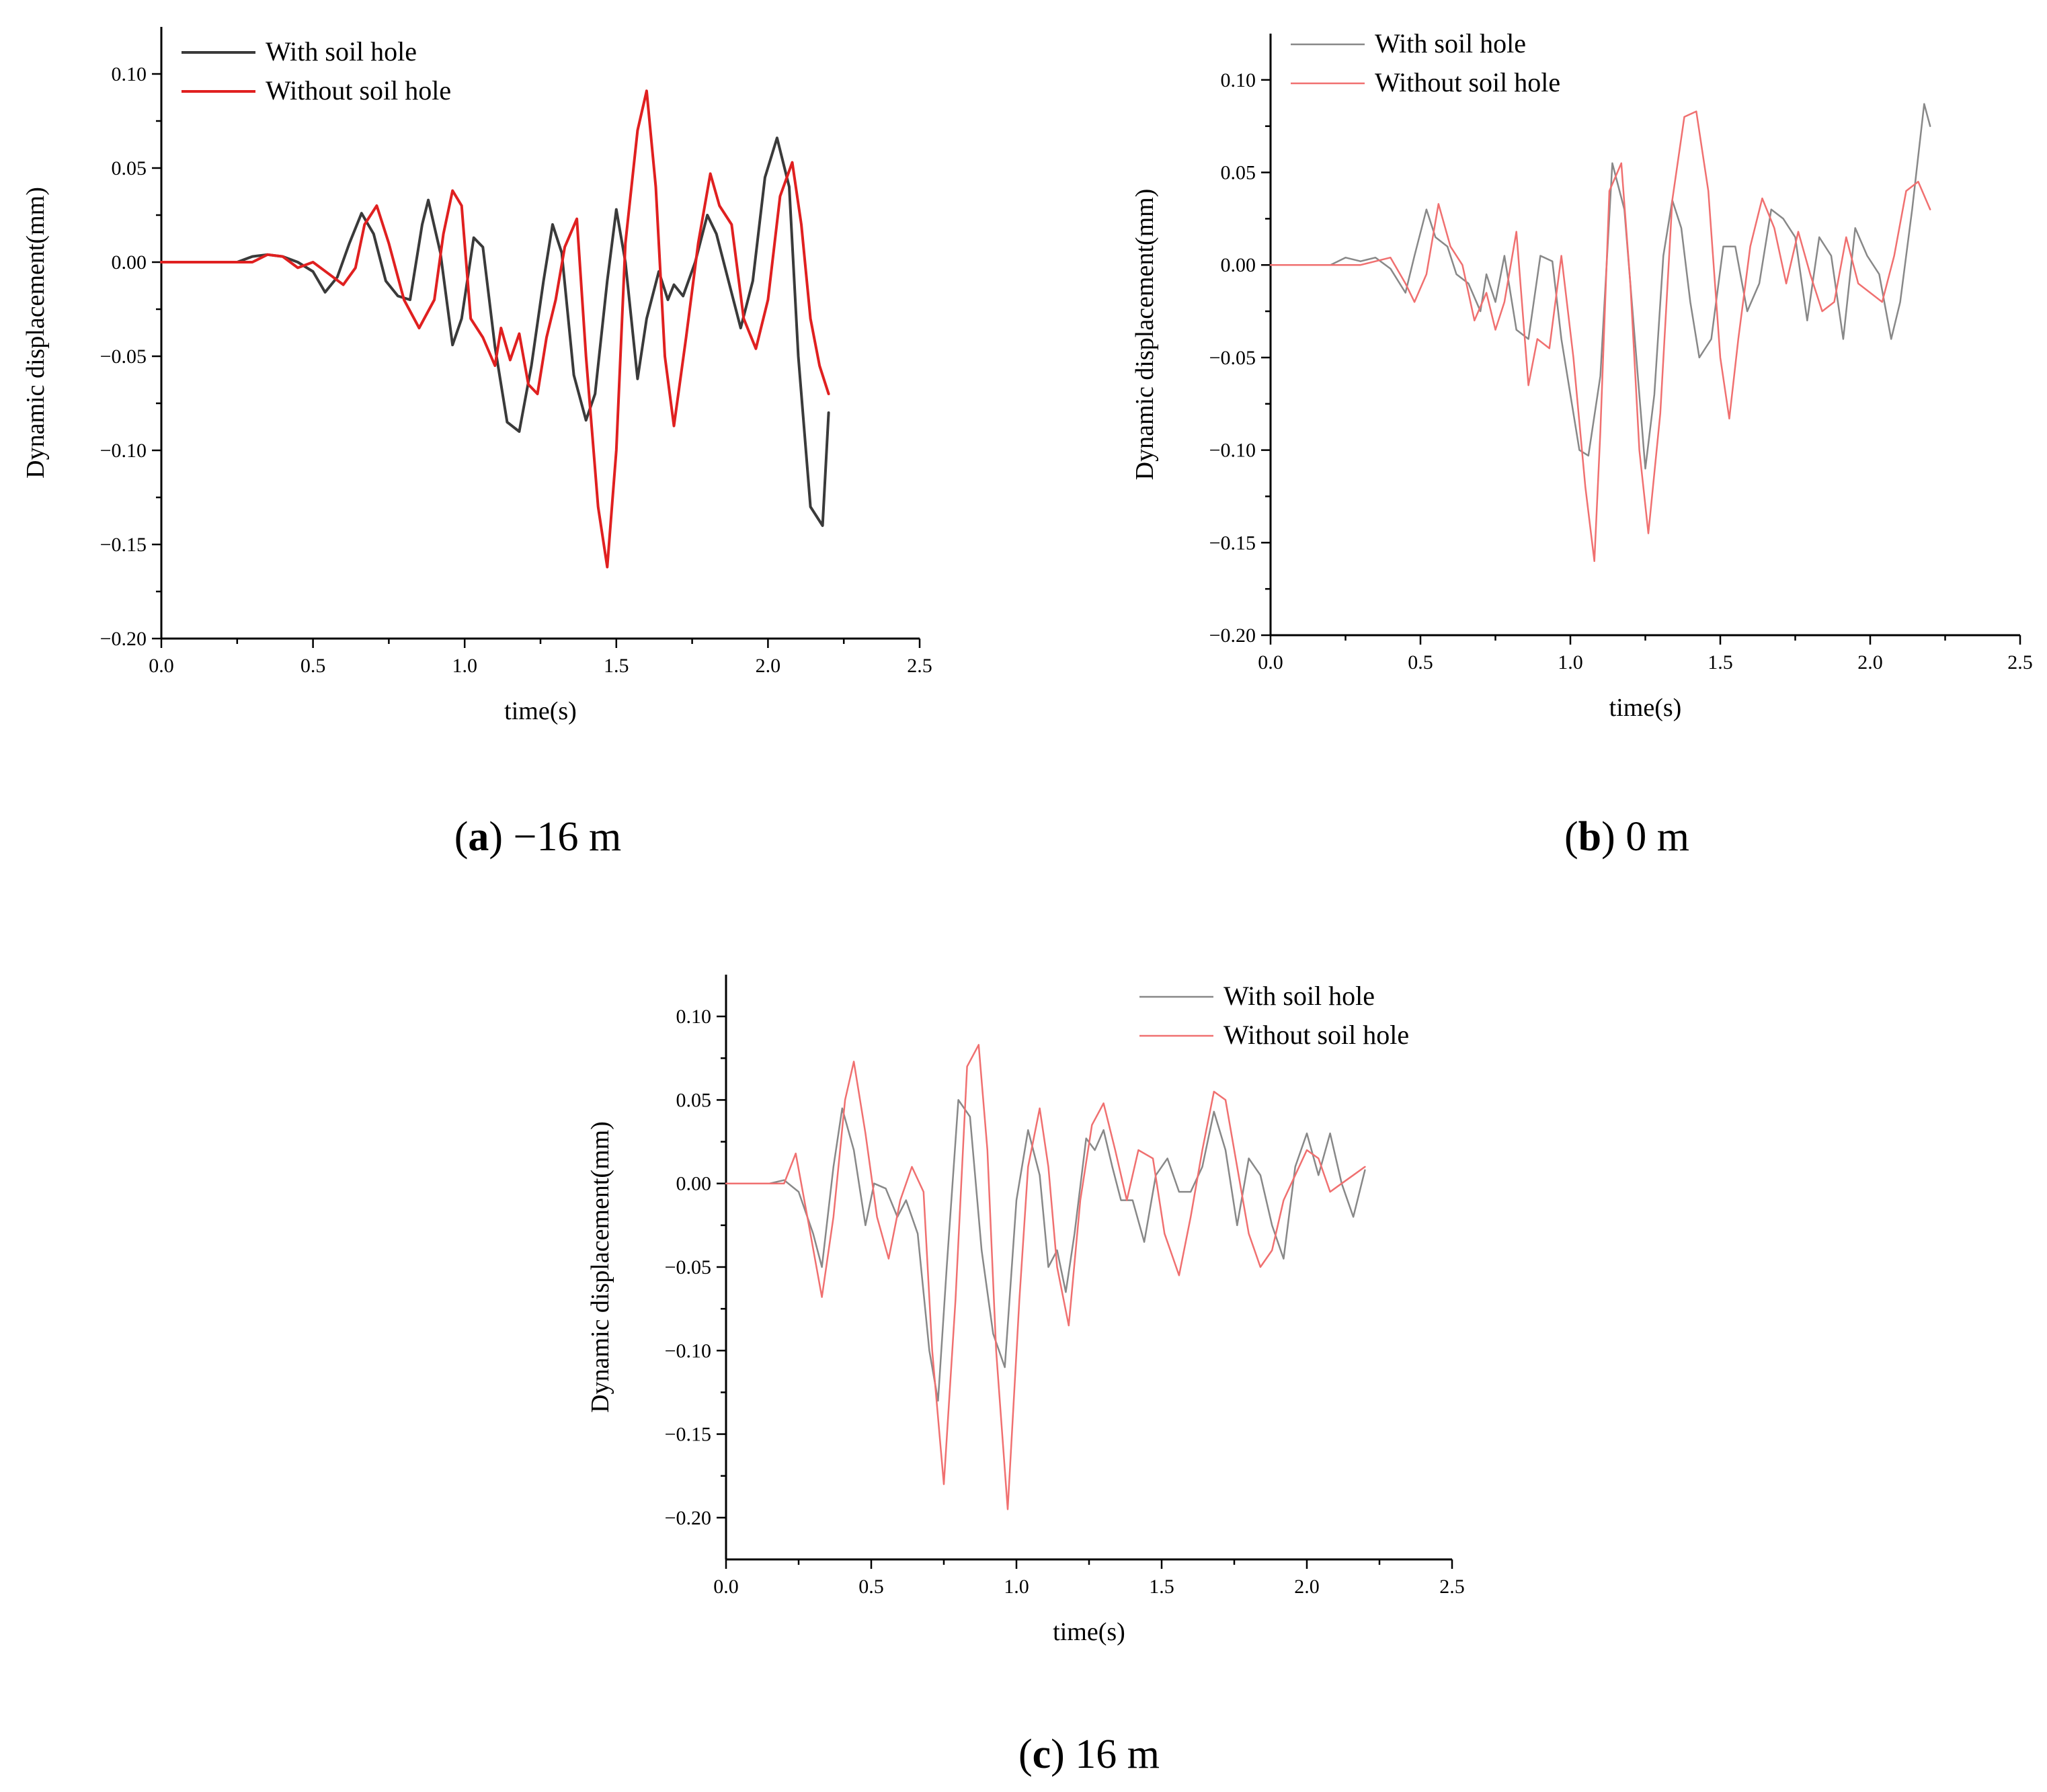 Image resolution: width=2047 pixels, height=1792 pixels. I want to click on caption-letter: a, so click(478, 837).